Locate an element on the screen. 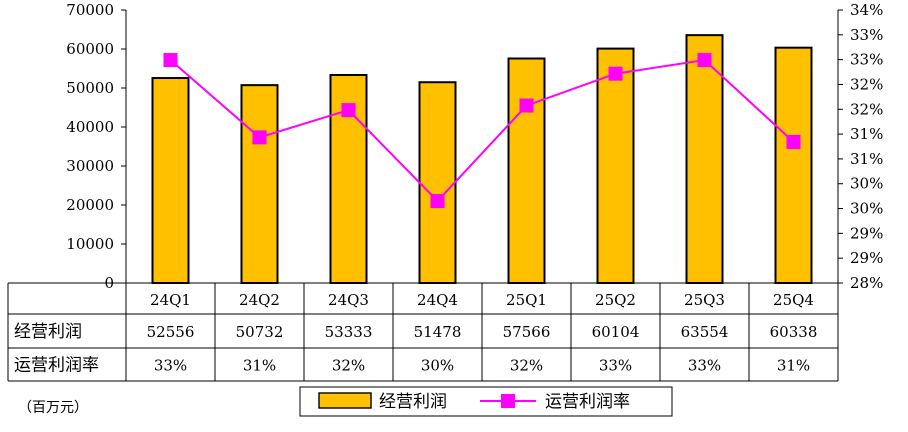 The height and width of the screenshot is (432, 908). table-cell: 57566 is located at coordinates (527, 332).